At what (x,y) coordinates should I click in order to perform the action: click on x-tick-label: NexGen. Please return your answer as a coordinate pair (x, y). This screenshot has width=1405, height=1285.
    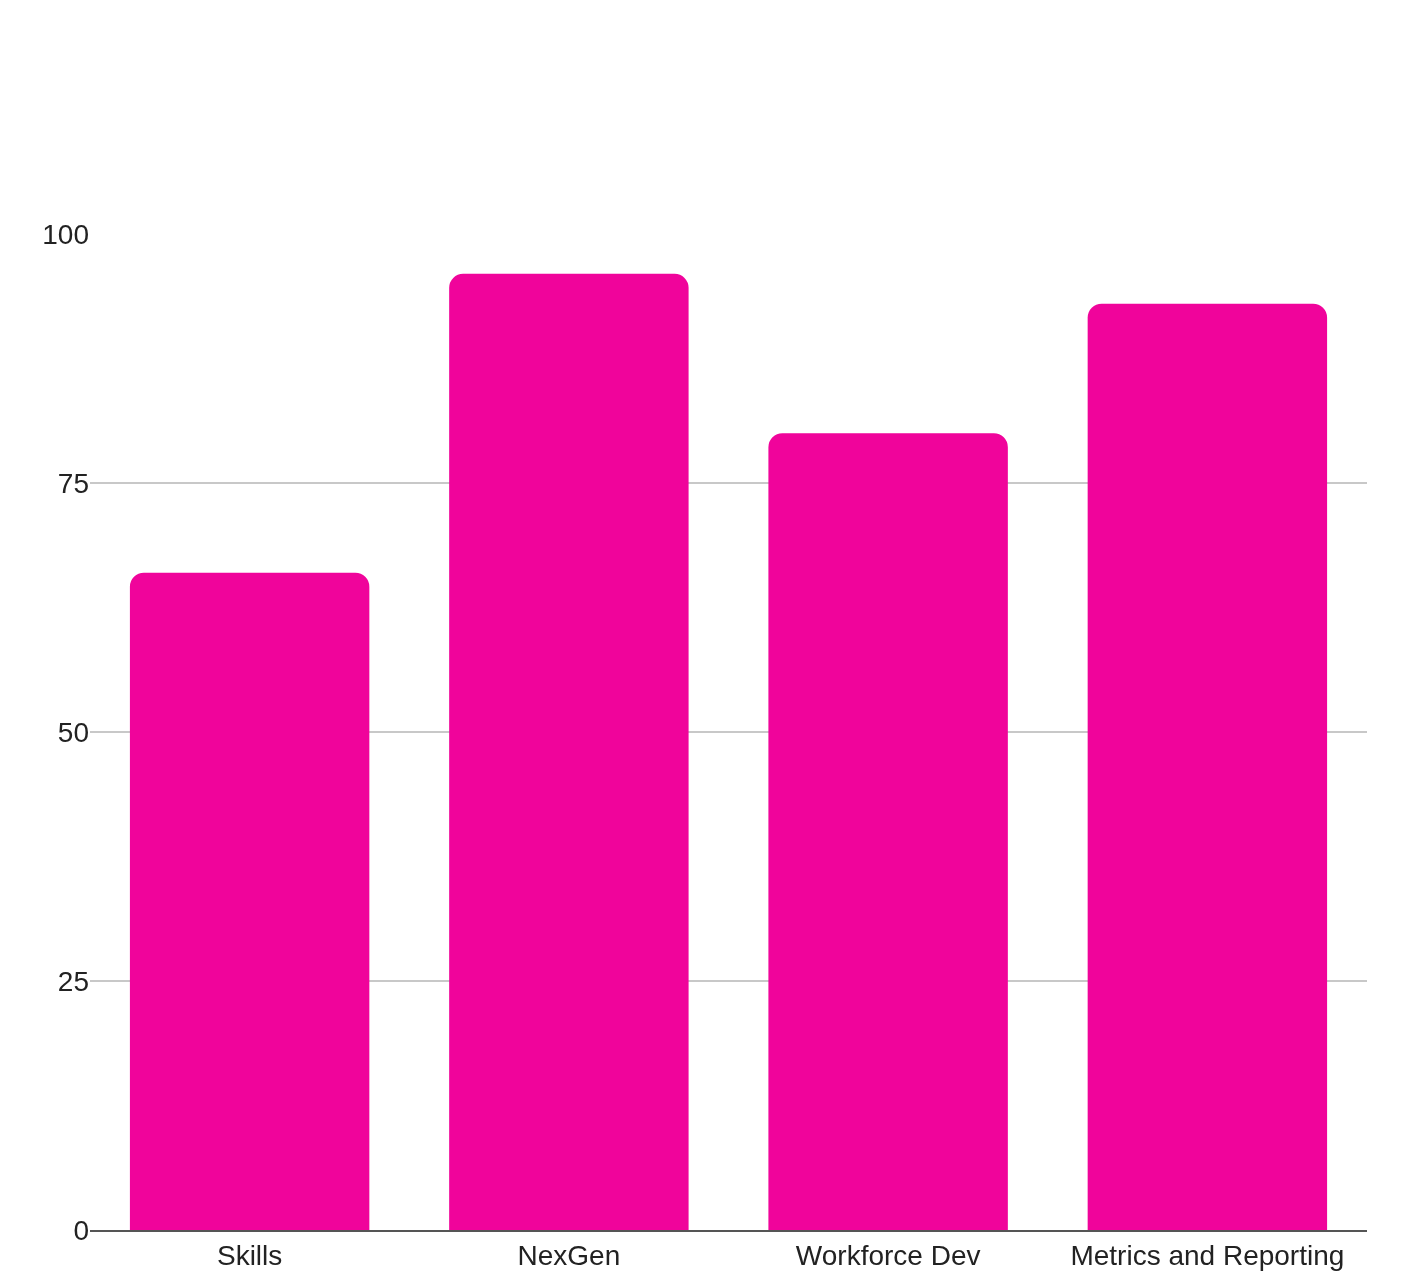
    Looking at the image, I should click on (569, 1256).